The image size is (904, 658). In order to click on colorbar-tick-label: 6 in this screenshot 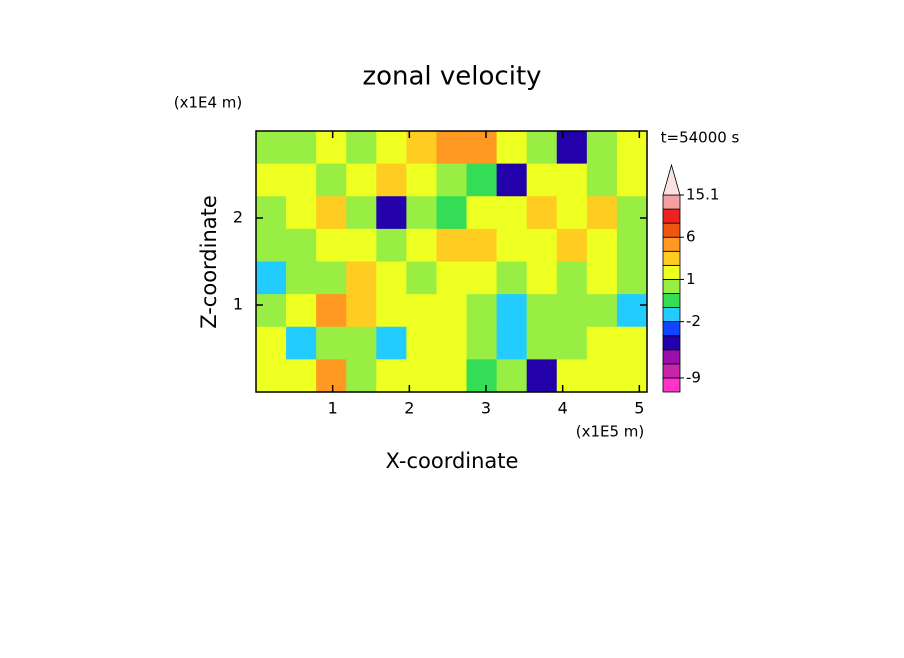, I will do `click(691, 237)`.